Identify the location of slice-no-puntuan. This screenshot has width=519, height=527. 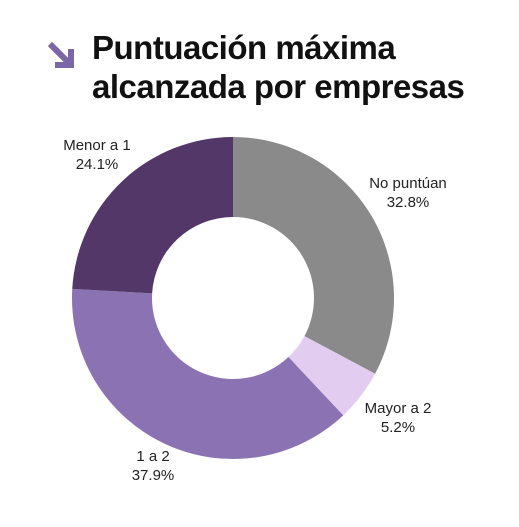
(313, 255).